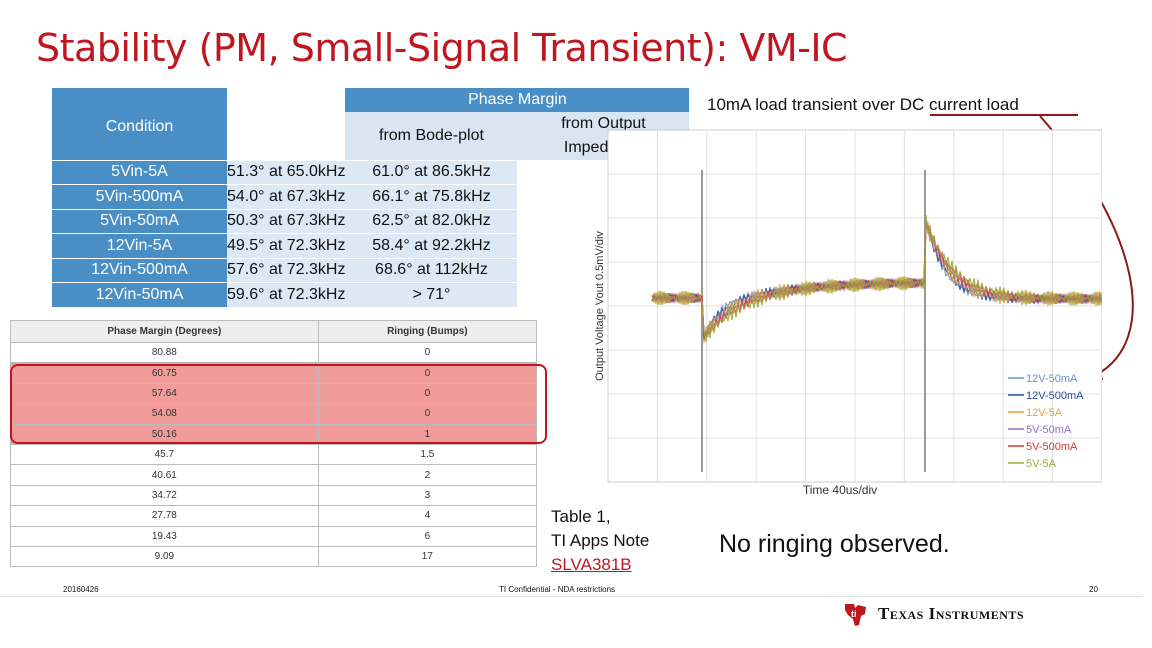 The width and height of the screenshot is (1152, 648). I want to click on legend-item: 5V-500mA, so click(1052, 447).